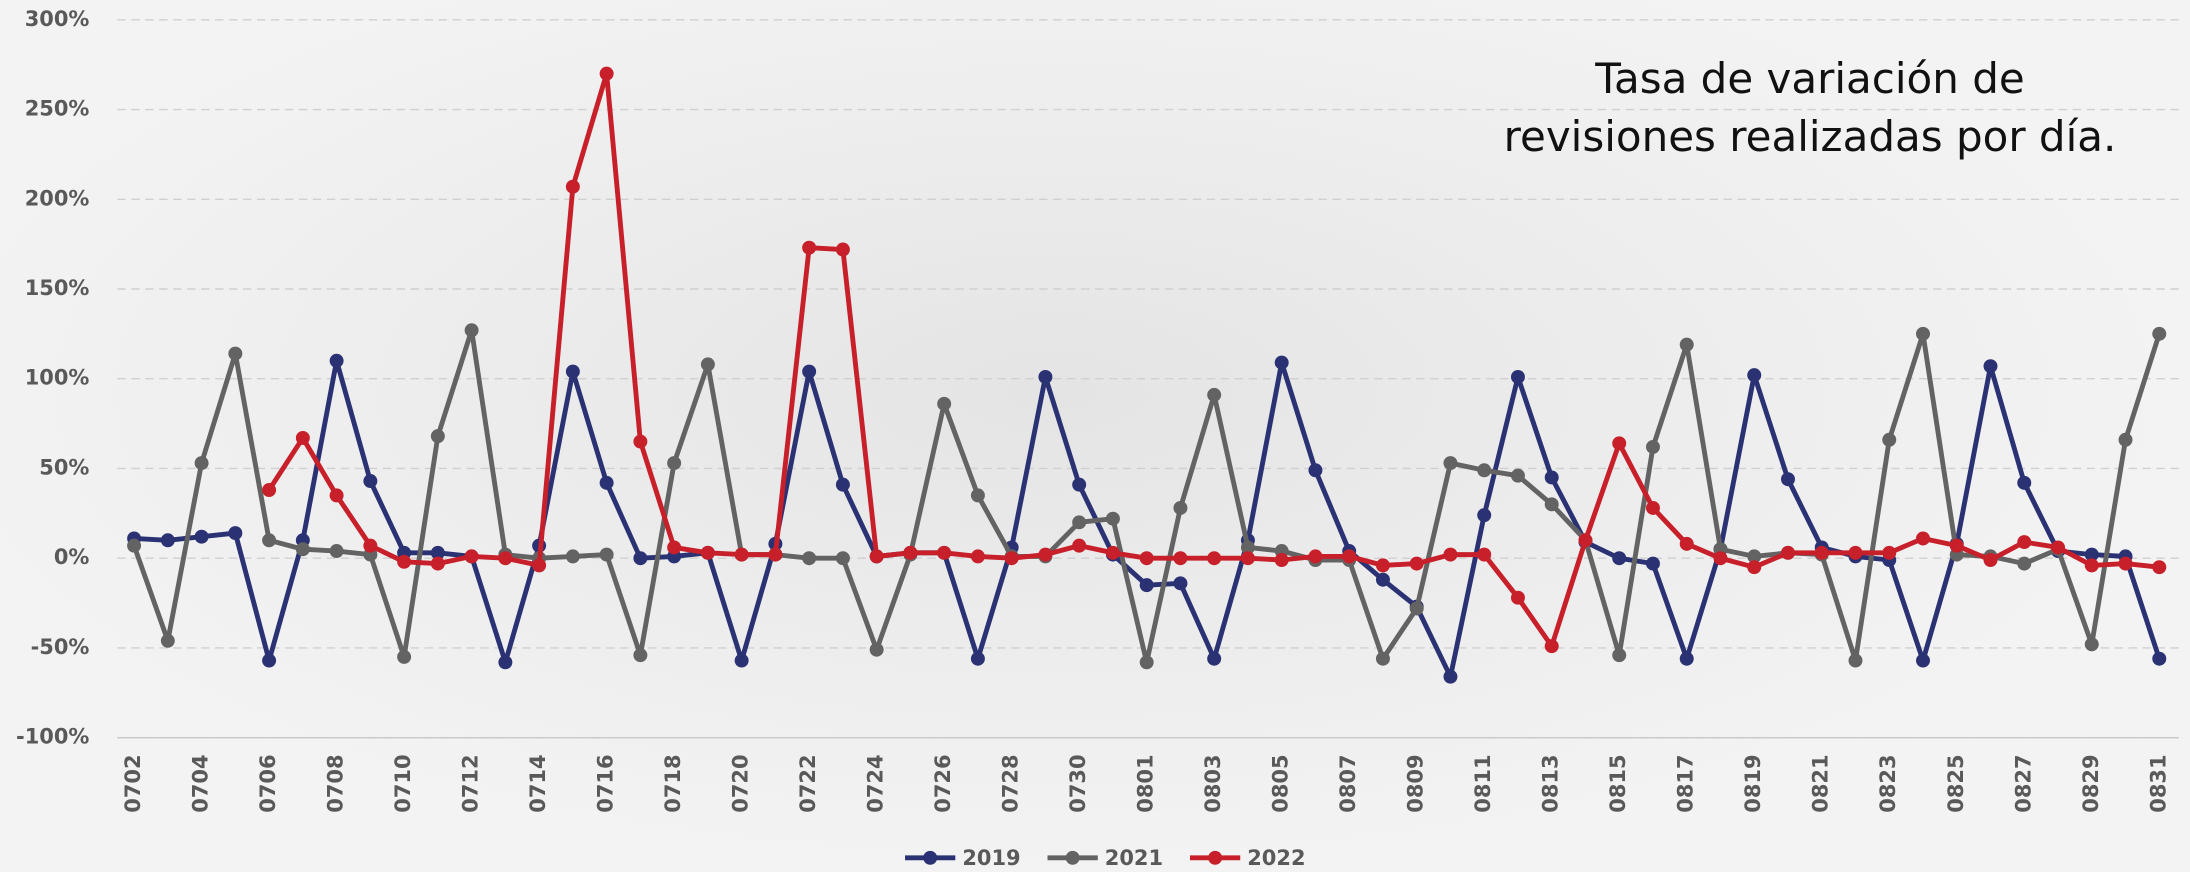 The width and height of the screenshot is (2190, 872). What do you see at coordinates (1821, 783) in the screenshot?
I see `x-tick-label: 0821` at bounding box center [1821, 783].